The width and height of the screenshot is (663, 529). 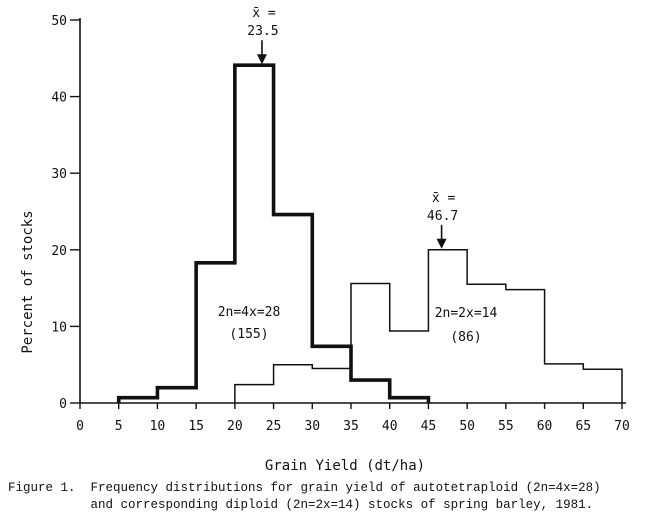 What do you see at coordinates (196, 426) in the screenshot?
I see `x-tick-label: 15` at bounding box center [196, 426].